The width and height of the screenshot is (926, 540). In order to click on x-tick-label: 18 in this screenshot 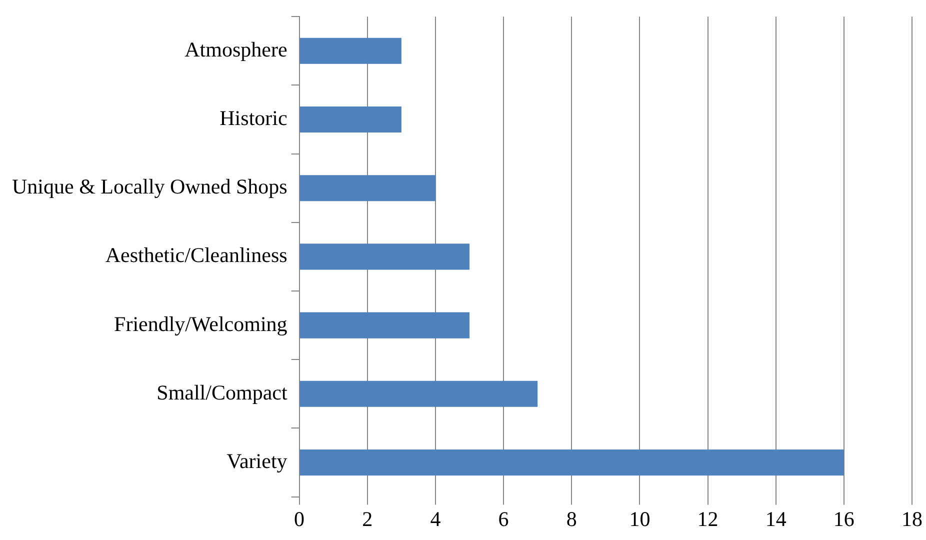, I will do `click(912, 518)`.